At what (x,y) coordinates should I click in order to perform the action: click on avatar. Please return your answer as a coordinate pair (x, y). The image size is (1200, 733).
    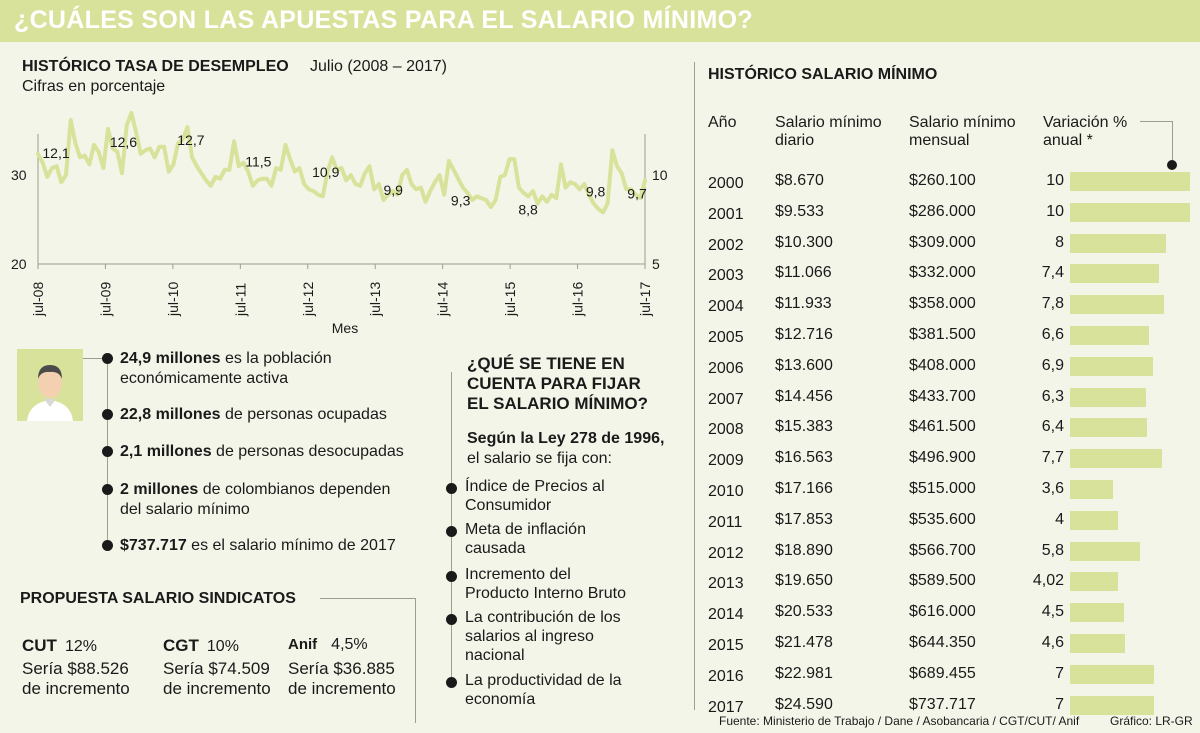
    Looking at the image, I should click on (50, 385).